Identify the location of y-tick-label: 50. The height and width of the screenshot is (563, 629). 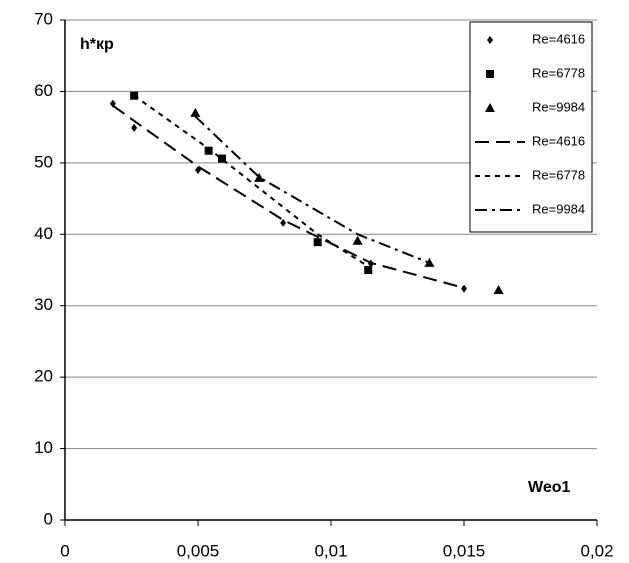
(43, 161).